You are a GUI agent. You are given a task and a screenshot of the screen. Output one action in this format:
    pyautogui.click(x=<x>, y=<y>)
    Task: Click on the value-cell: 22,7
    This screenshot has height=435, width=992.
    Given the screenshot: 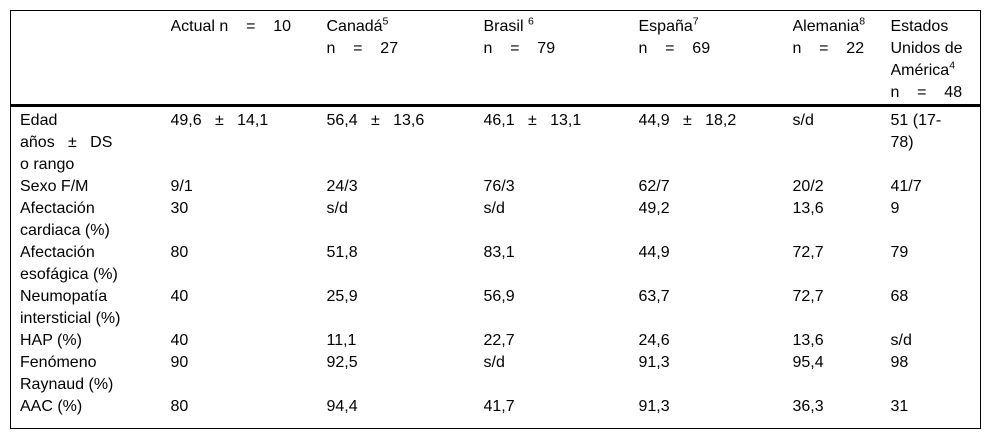 What is the action you would take?
    pyautogui.click(x=499, y=340)
    